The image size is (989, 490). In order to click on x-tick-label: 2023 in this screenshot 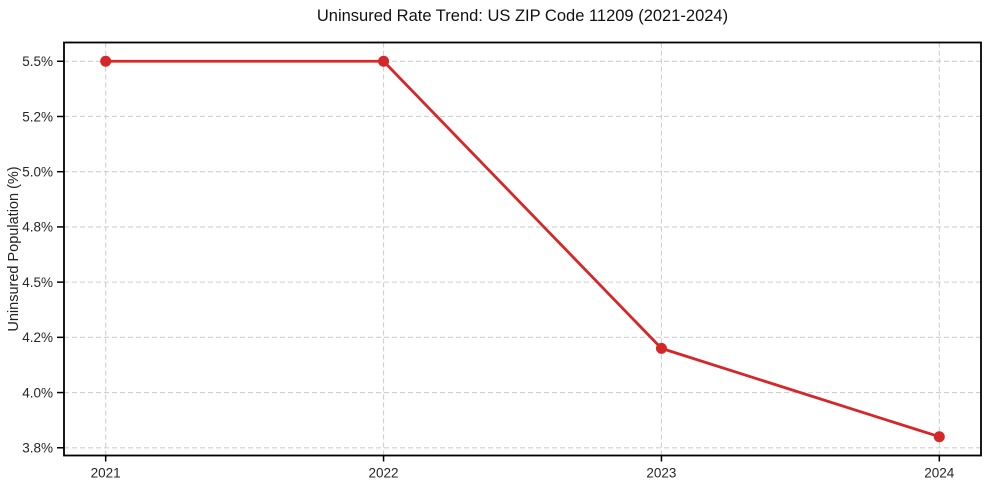, I will do `click(661, 473)`.